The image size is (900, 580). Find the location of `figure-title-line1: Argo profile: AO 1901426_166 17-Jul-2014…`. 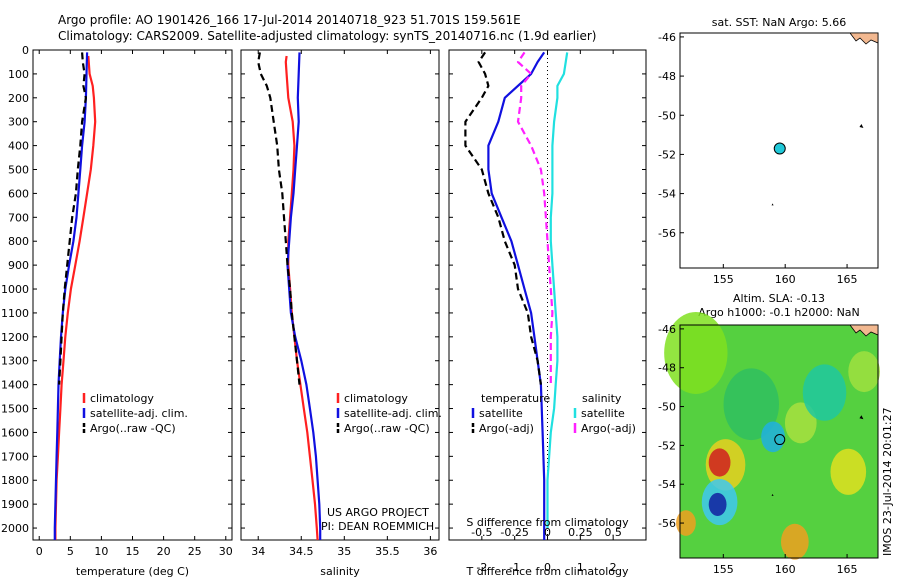

figure-title-line1: Argo profile: AO 1901426_166 17-Jul-2014… is located at coordinates (289, 20).